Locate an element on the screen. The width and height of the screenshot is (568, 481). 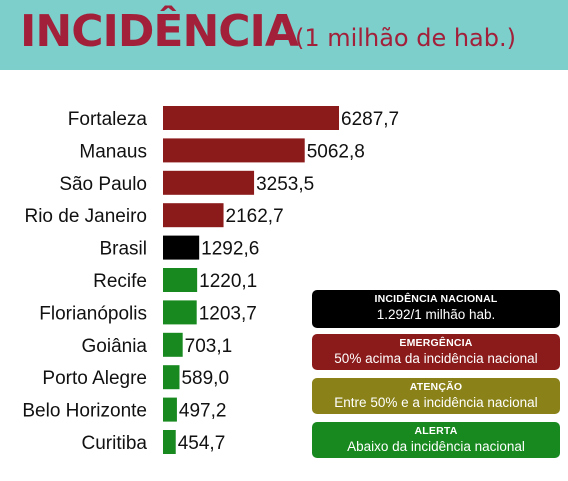
legend-national-desc: 1.292/1 milhão hab. is located at coordinates (436, 314).